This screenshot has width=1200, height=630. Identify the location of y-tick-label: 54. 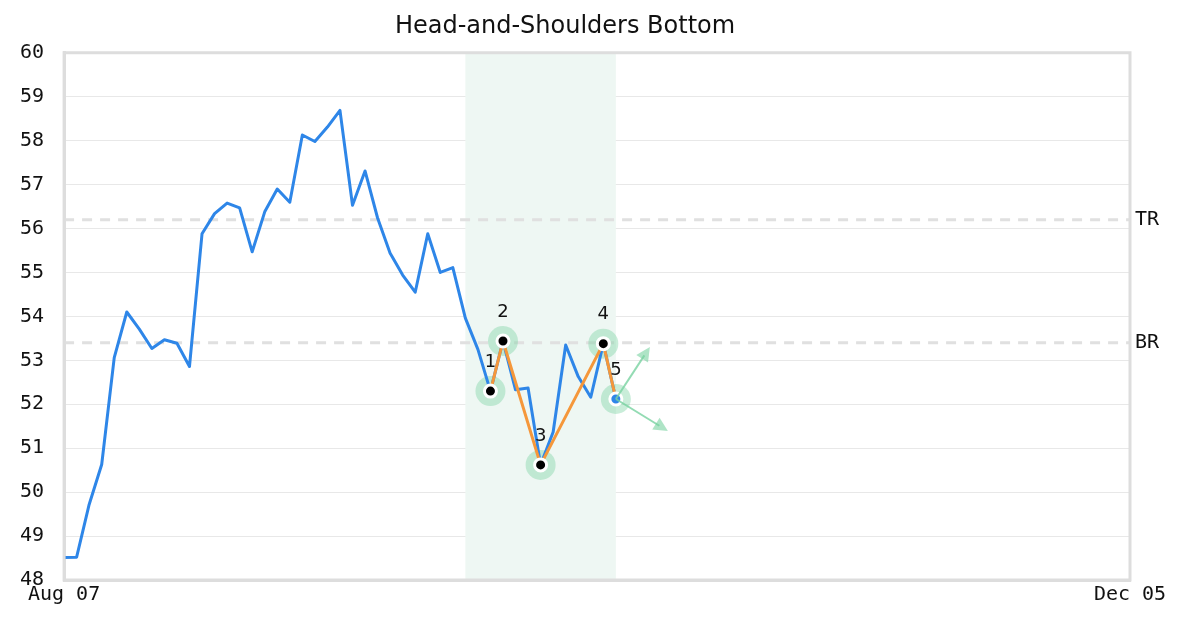
(32, 314).